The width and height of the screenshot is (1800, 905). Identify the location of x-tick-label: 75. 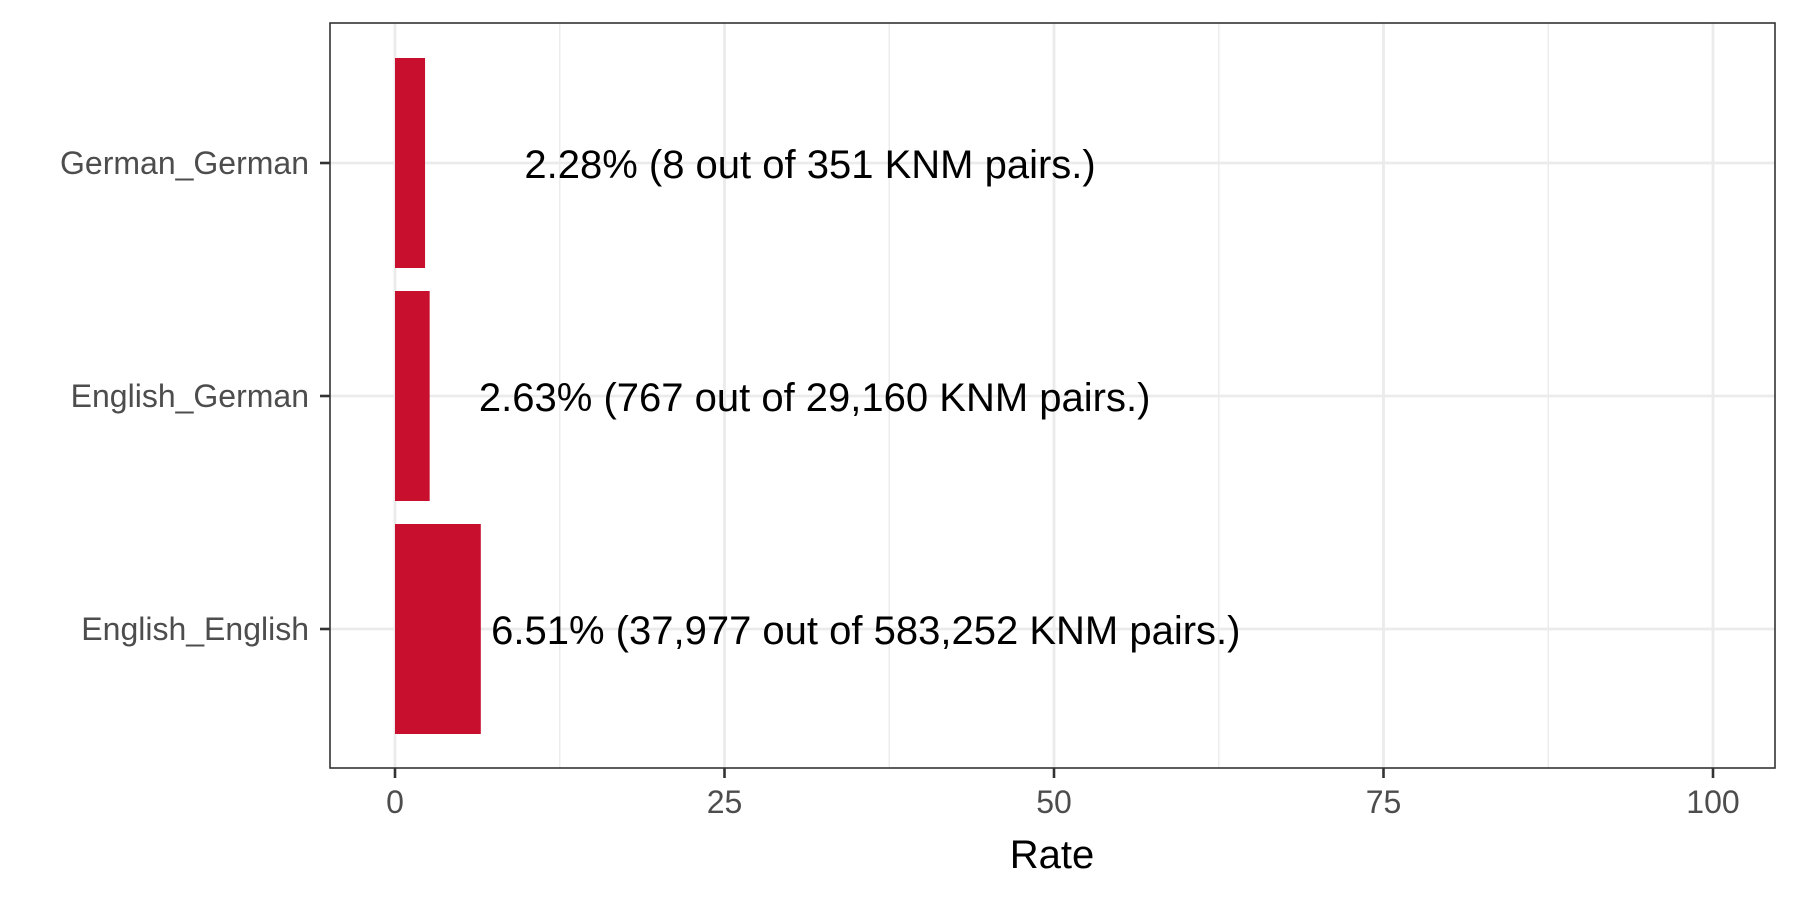
(1384, 802).